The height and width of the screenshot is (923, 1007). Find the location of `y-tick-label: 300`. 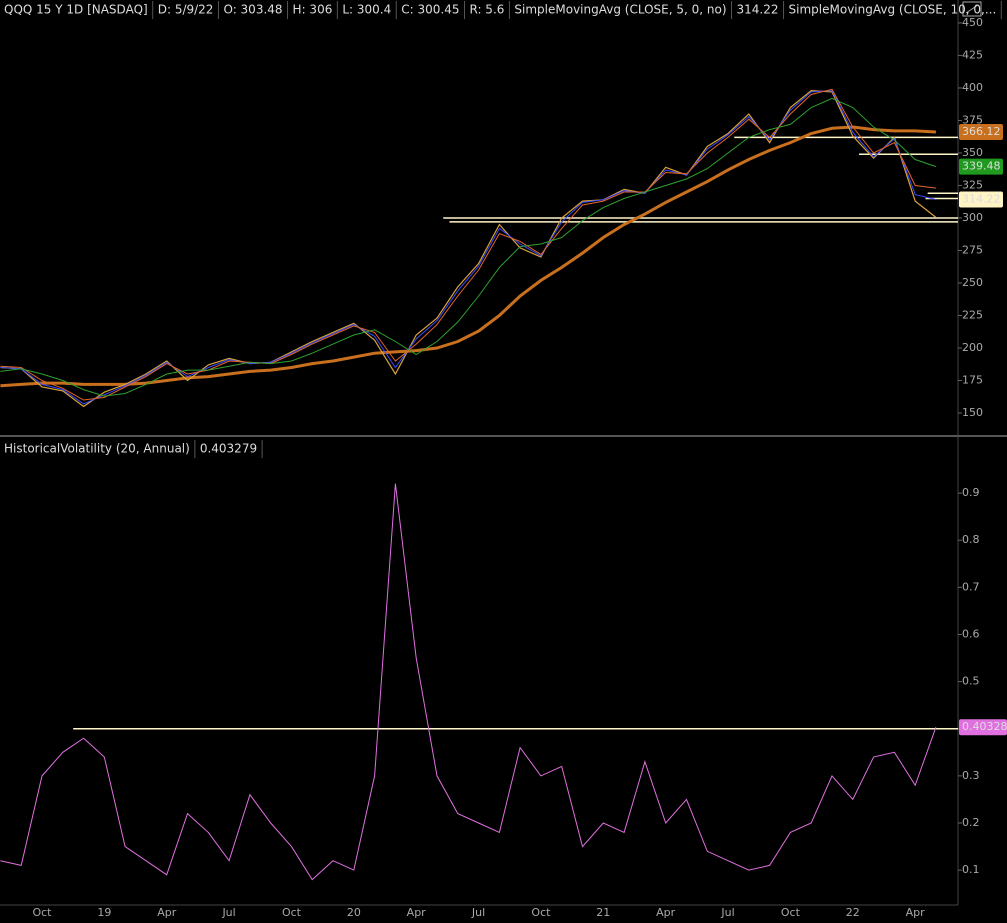

y-tick-label: 300 is located at coordinates (972, 217).